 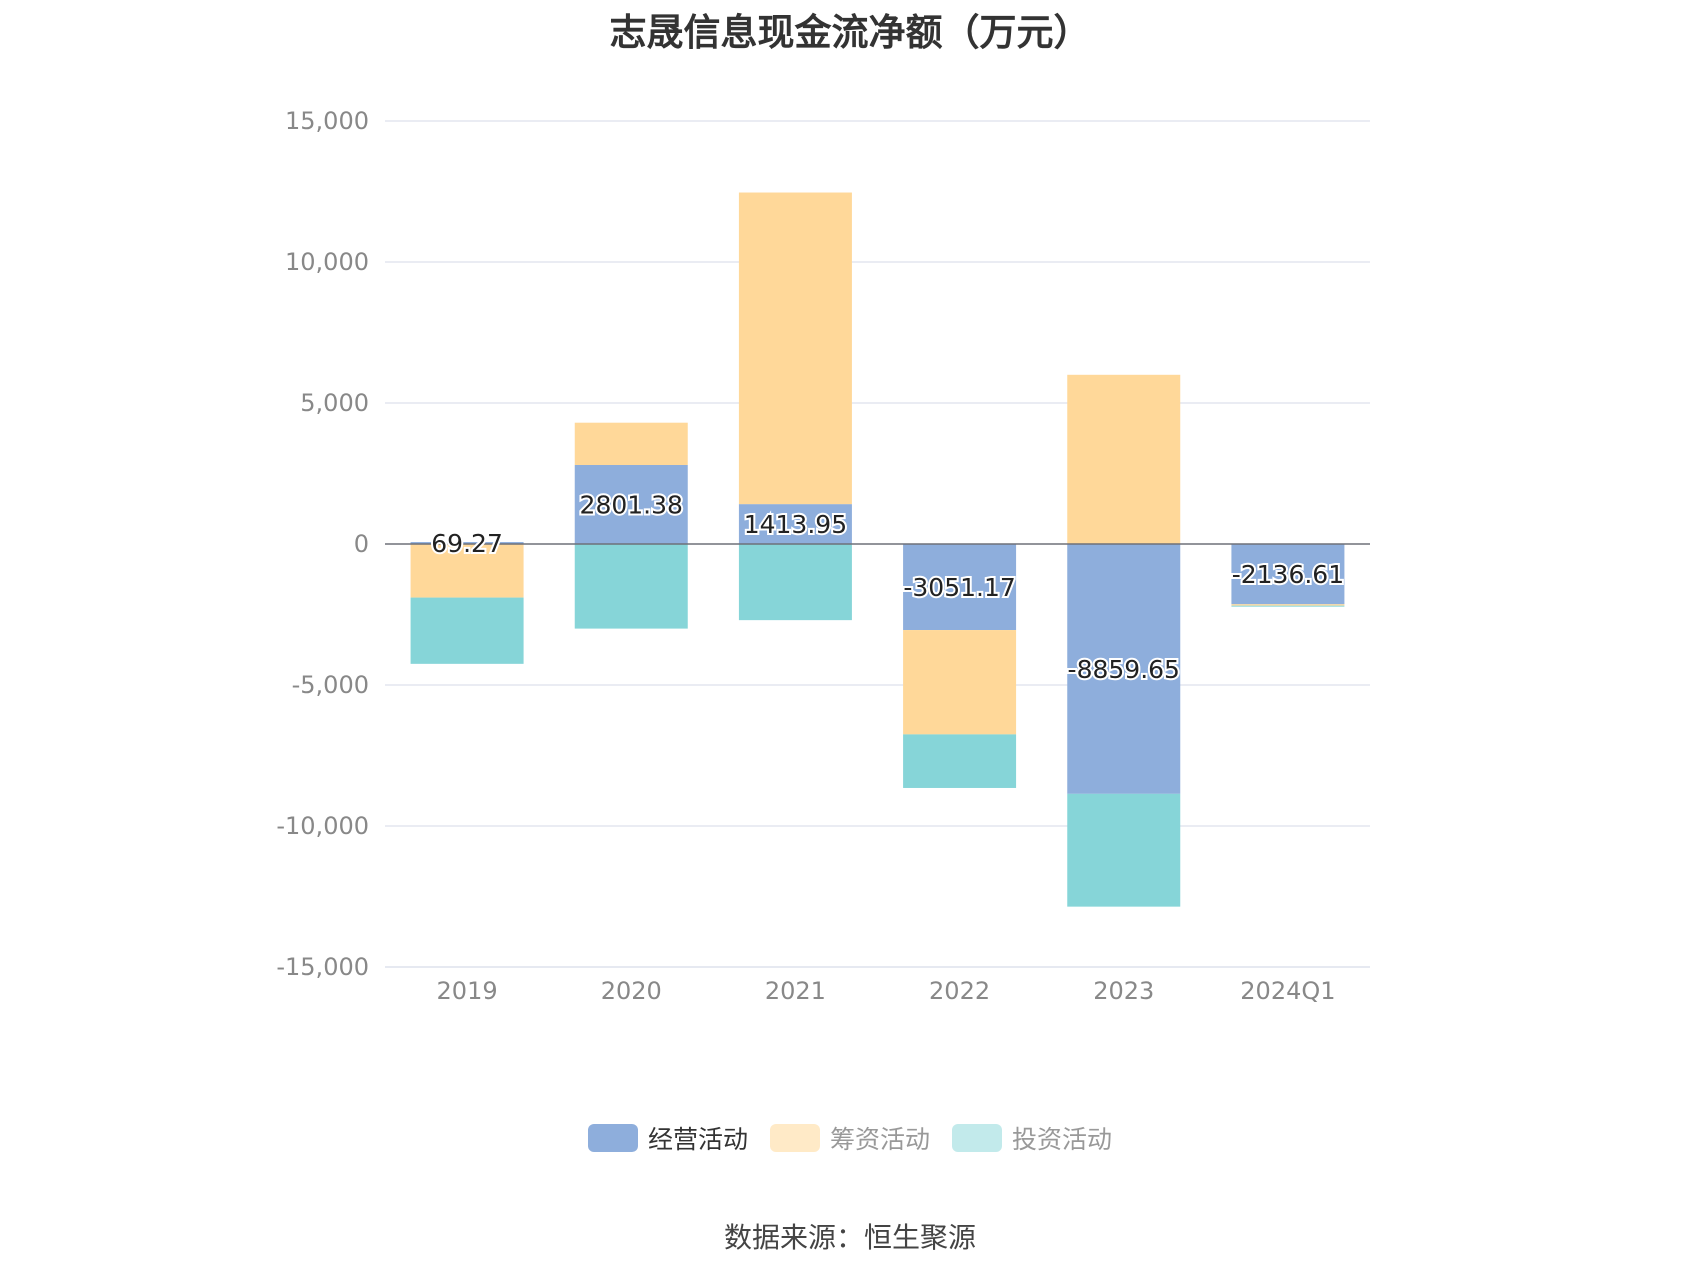 I want to click on data-label: 1413.95, so click(x=795, y=524).